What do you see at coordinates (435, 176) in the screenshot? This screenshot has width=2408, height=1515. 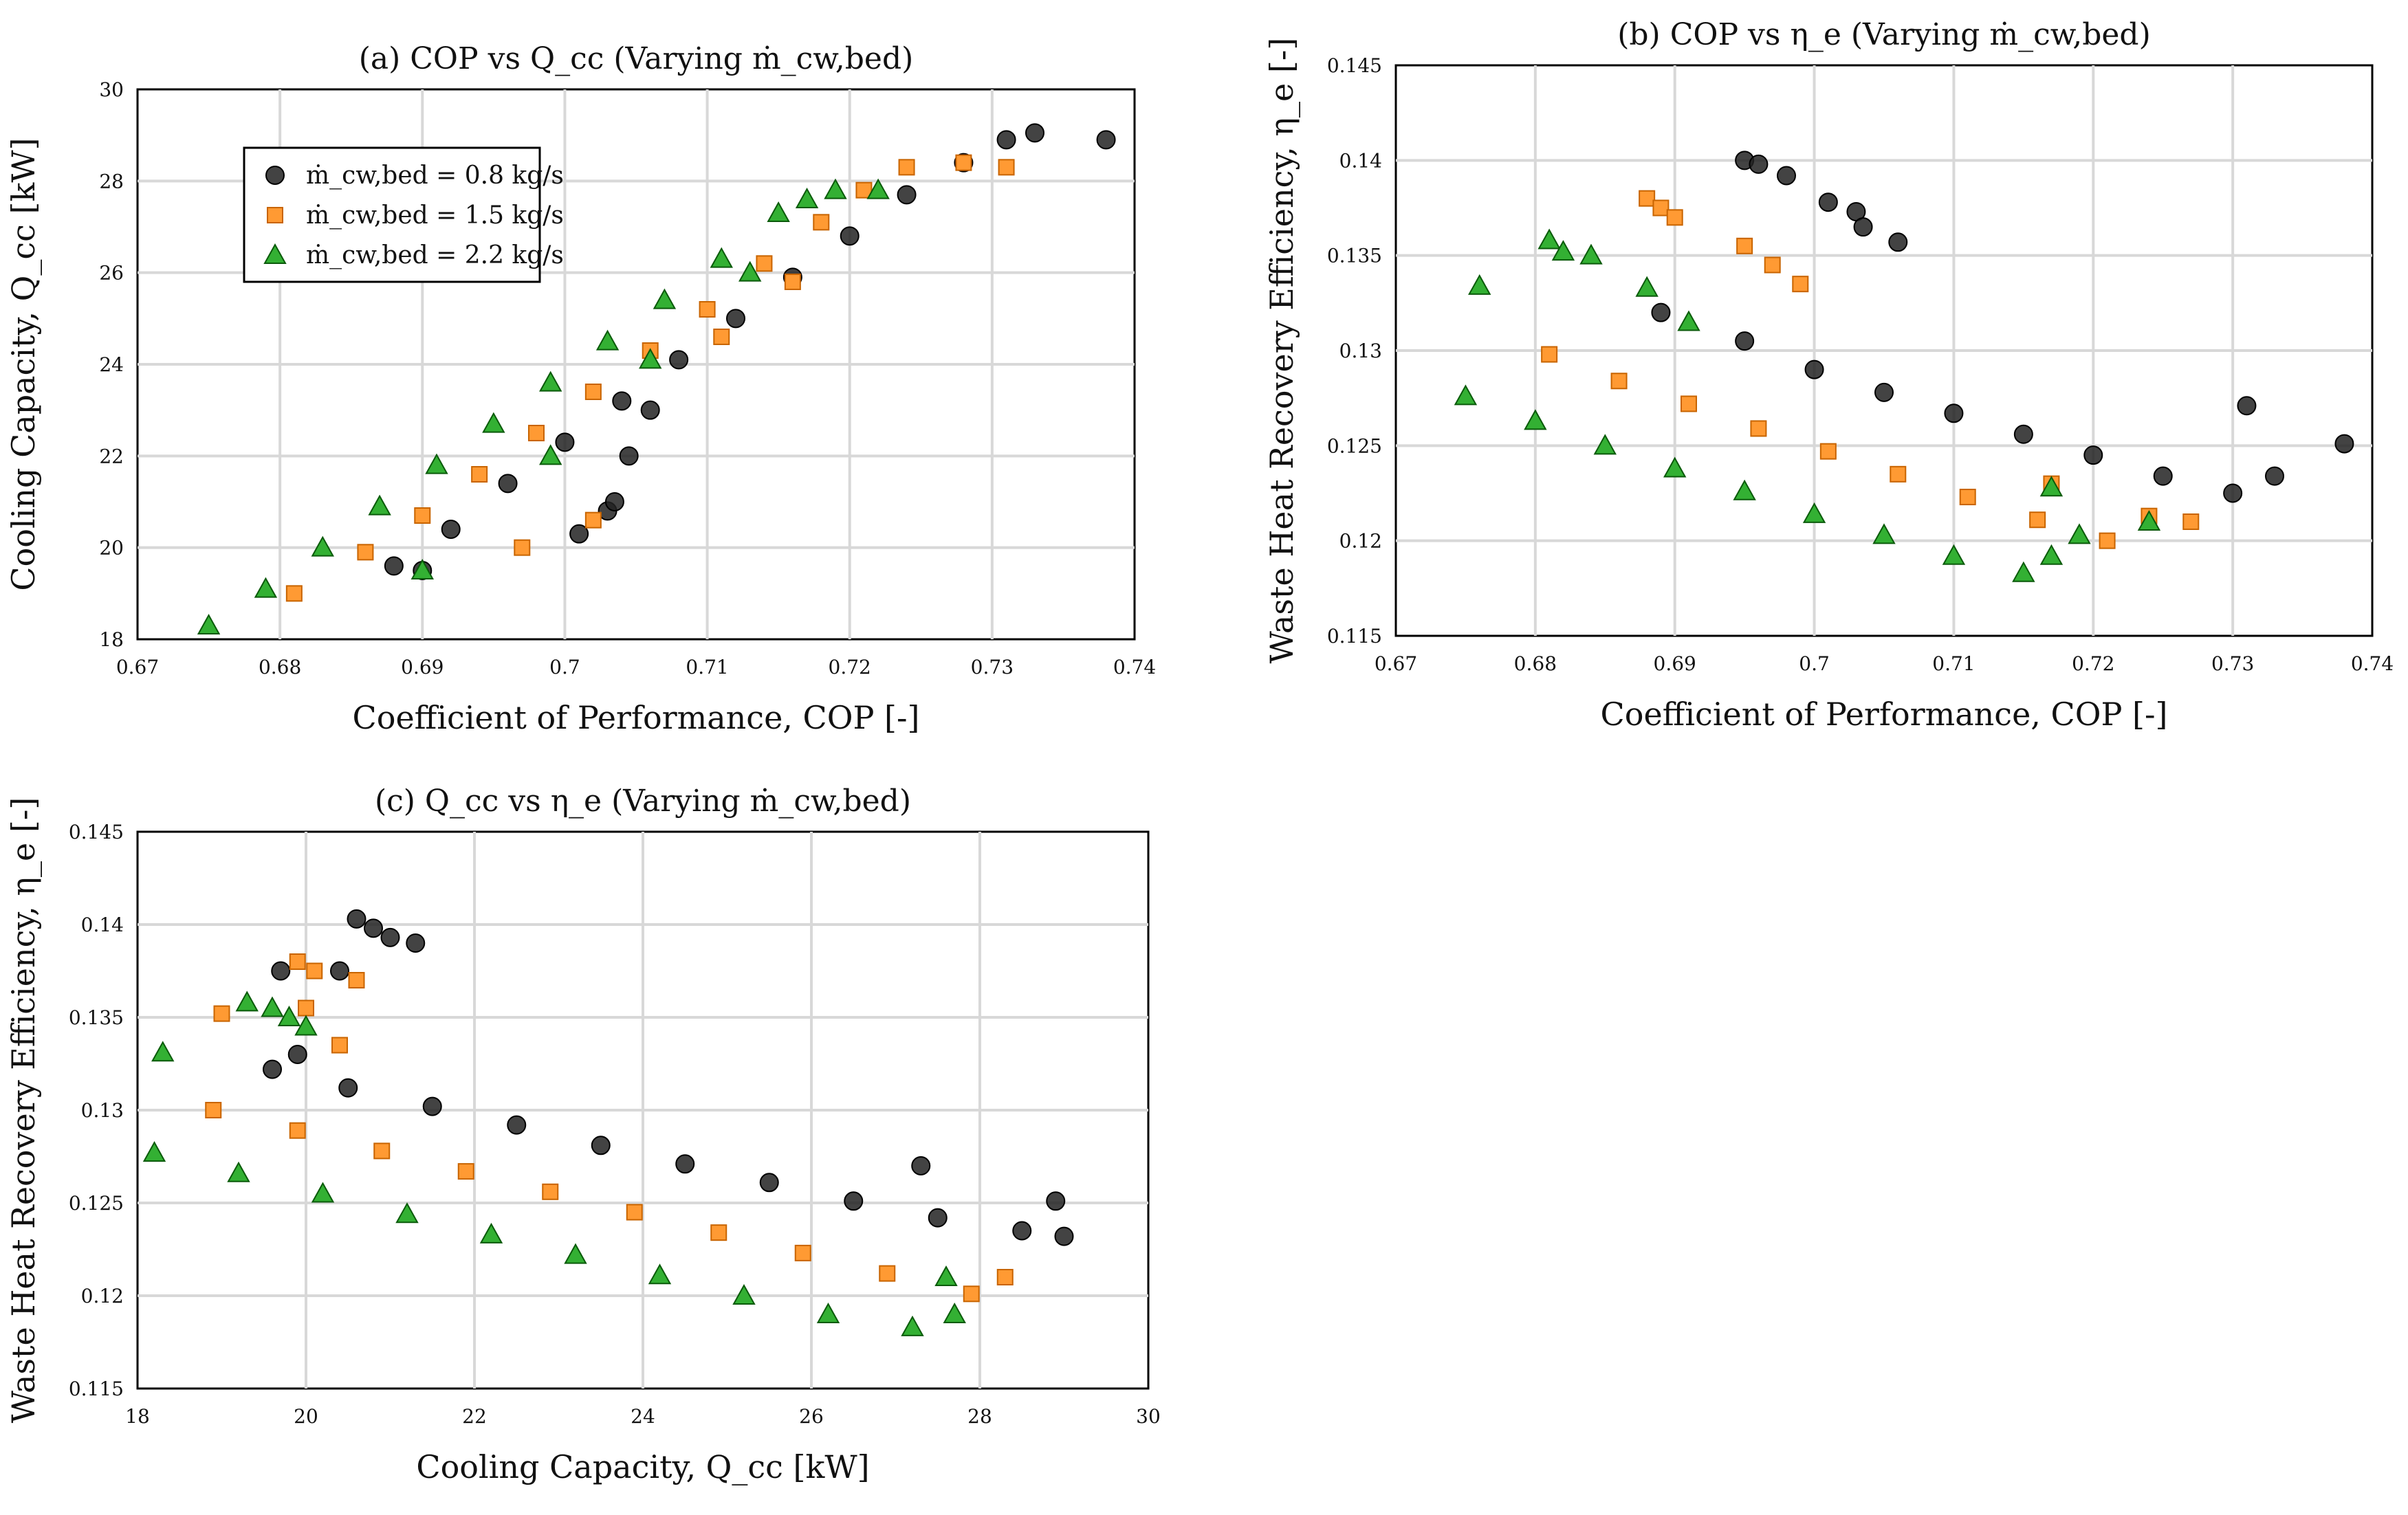 I see `legend-entry-label: ṁ_cw,bed = 0.8 kg/s` at bounding box center [435, 176].